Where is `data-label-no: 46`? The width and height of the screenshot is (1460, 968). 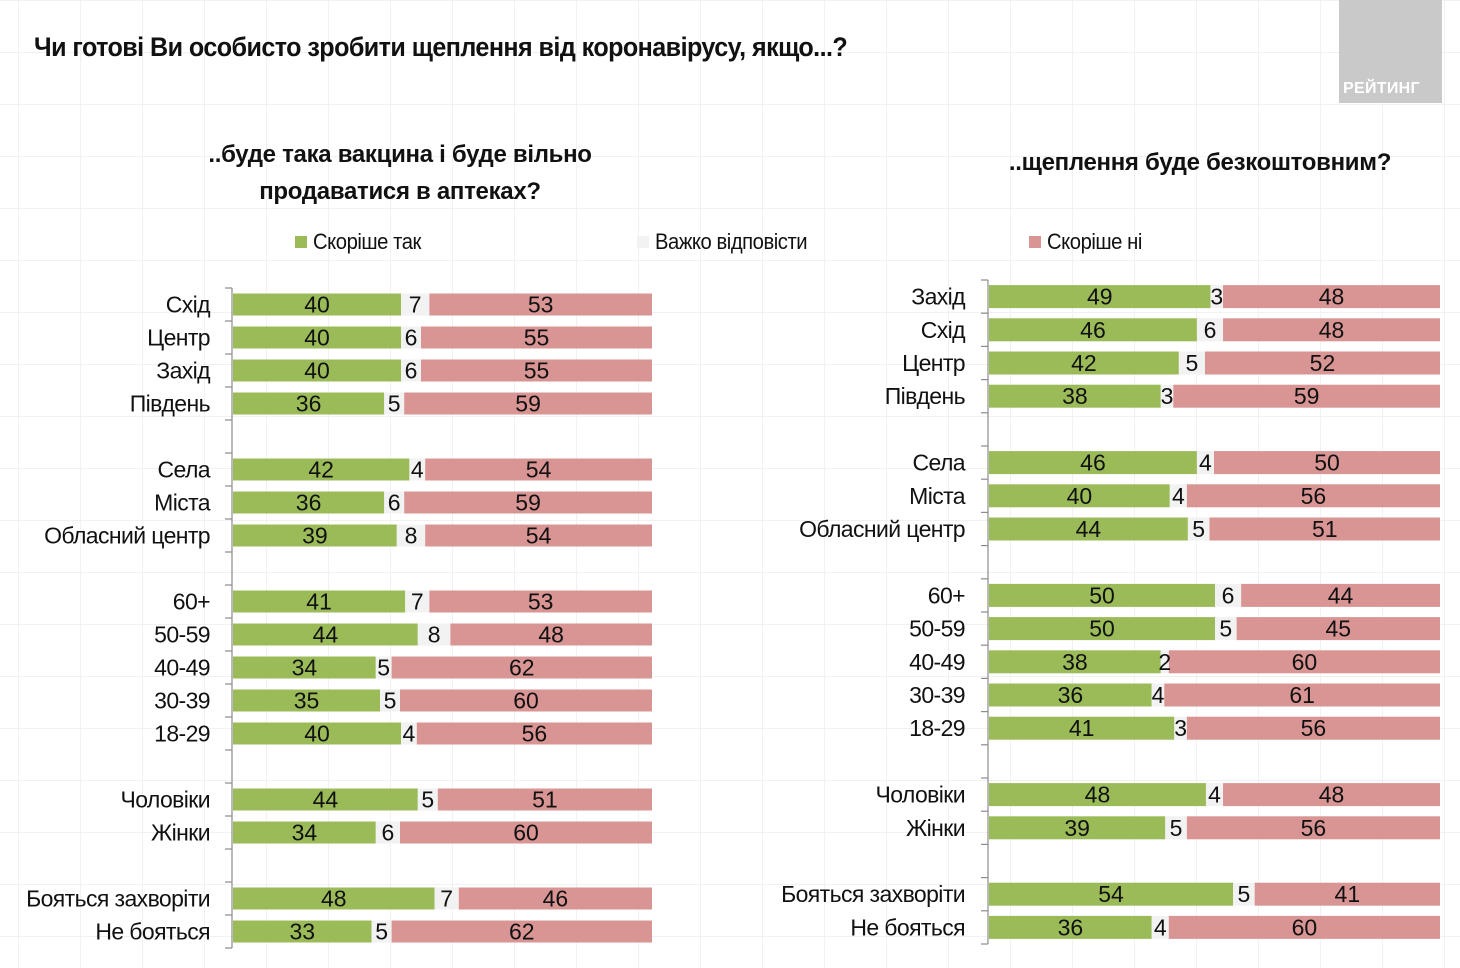 data-label-no: 46 is located at coordinates (556, 899).